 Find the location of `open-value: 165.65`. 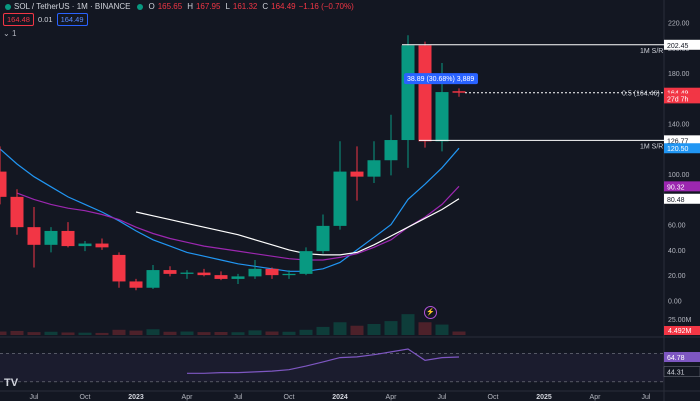

open-value: 165.65 is located at coordinates (170, 6).